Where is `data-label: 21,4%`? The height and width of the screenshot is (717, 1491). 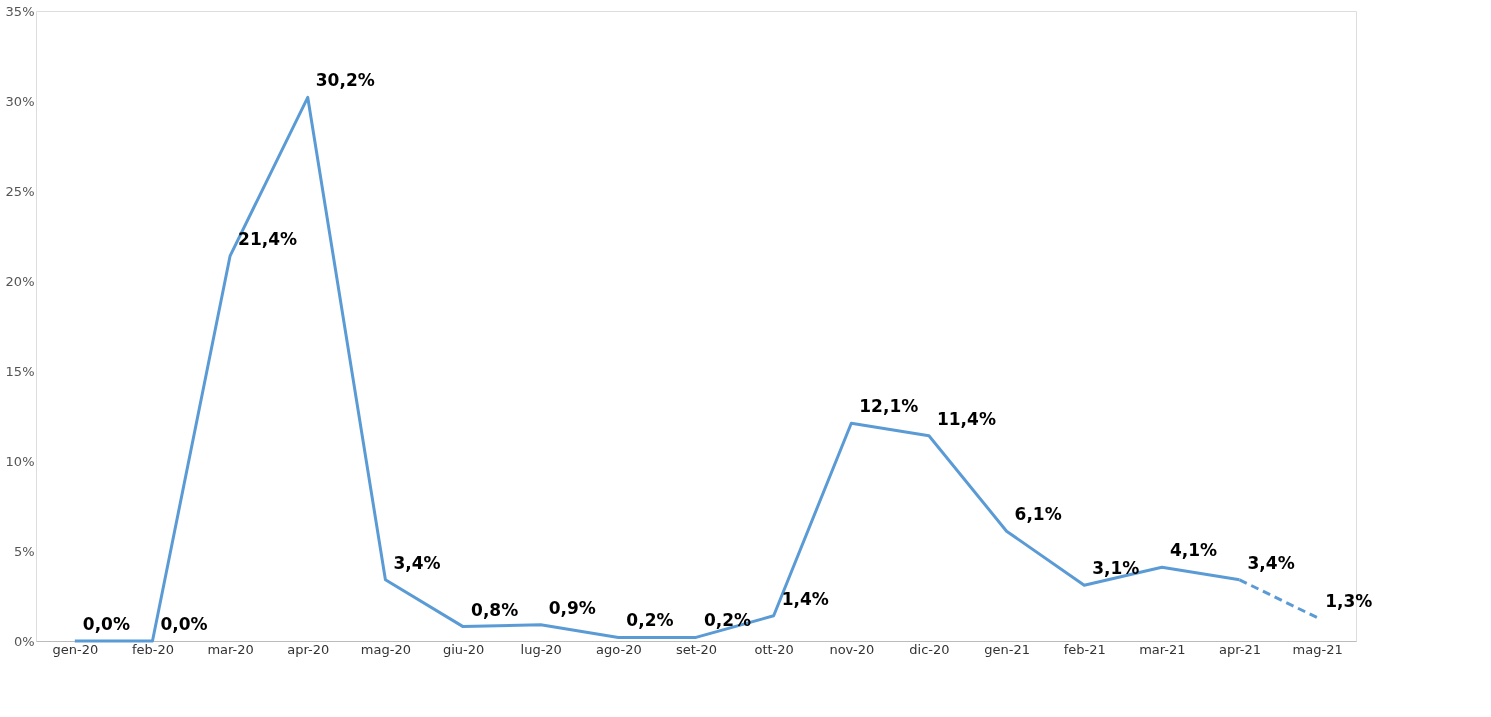 data-label: 21,4% is located at coordinates (268, 238).